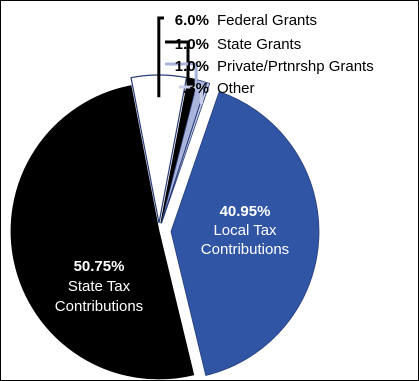 The height and width of the screenshot is (381, 419). Describe the element at coordinates (259, 44) in the screenshot. I see `legend-label-state-grants: State Grants` at that location.